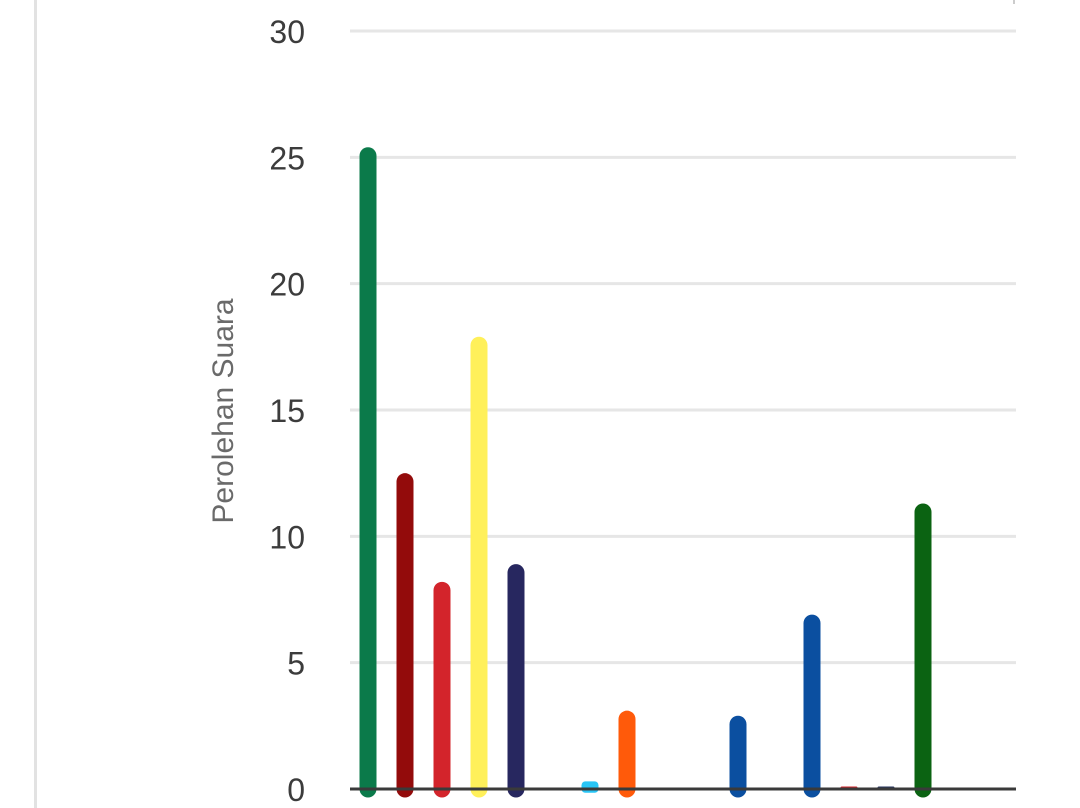 This screenshot has width=1080, height=808. I want to click on page-left-border, so click(35, 404).